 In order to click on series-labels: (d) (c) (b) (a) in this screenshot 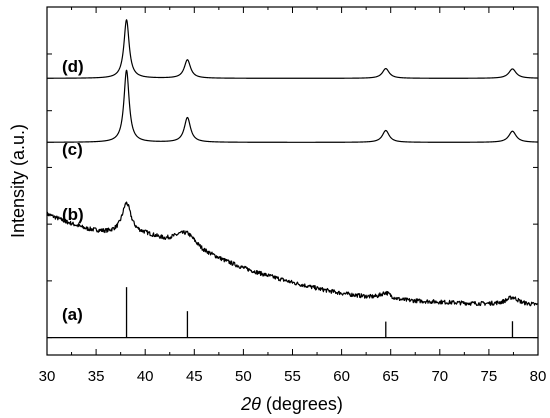, I will do `click(73, 190)`.